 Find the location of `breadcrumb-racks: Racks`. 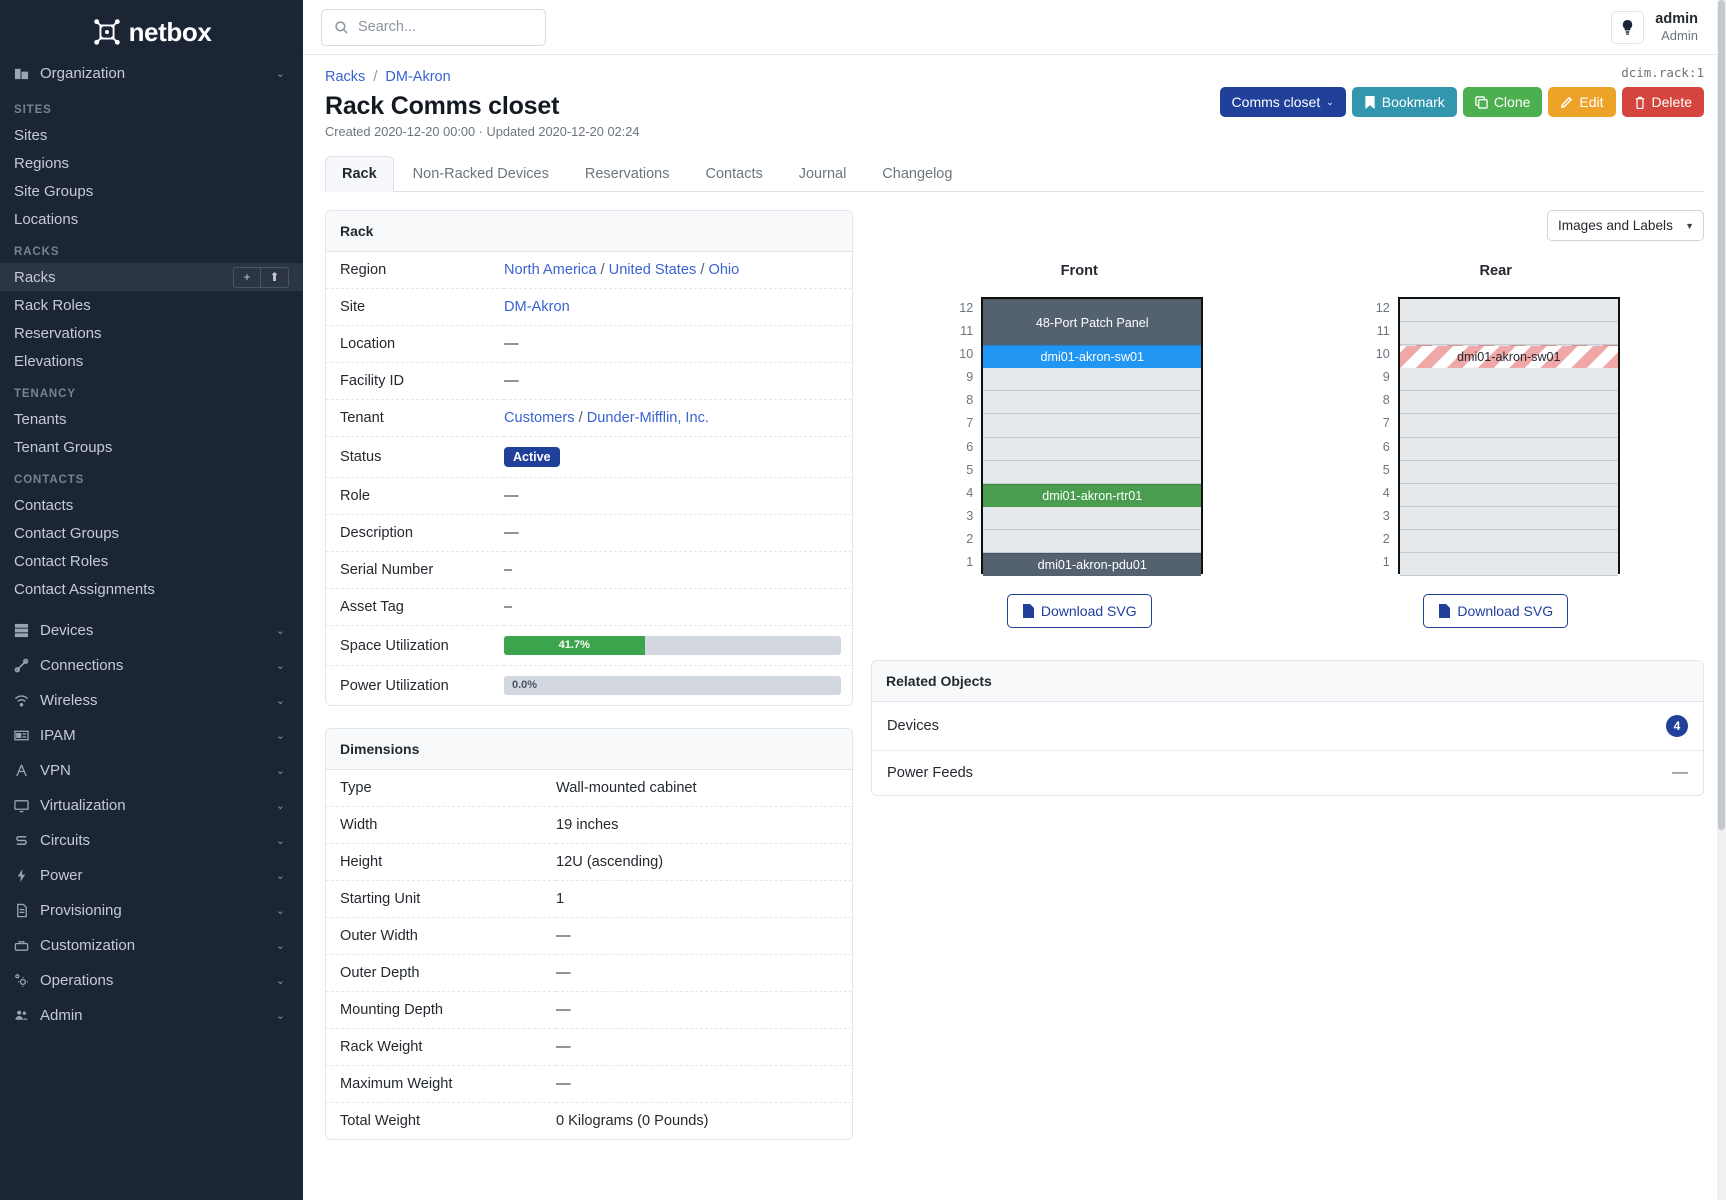

breadcrumb-racks: Racks is located at coordinates (345, 77).